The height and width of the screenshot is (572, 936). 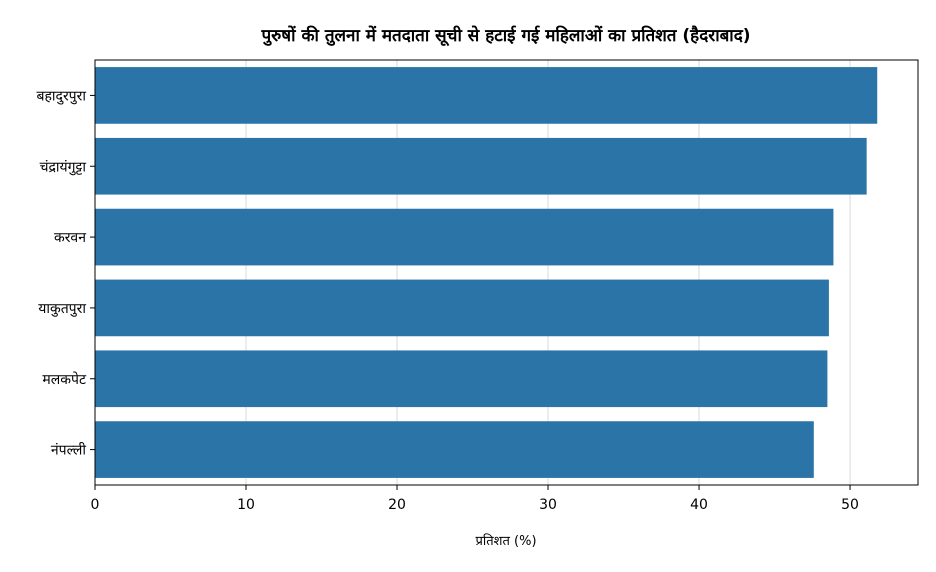 What do you see at coordinates (850, 505) in the screenshot?
I see `x-tick-label: 50` at bounding box center [850, 505].